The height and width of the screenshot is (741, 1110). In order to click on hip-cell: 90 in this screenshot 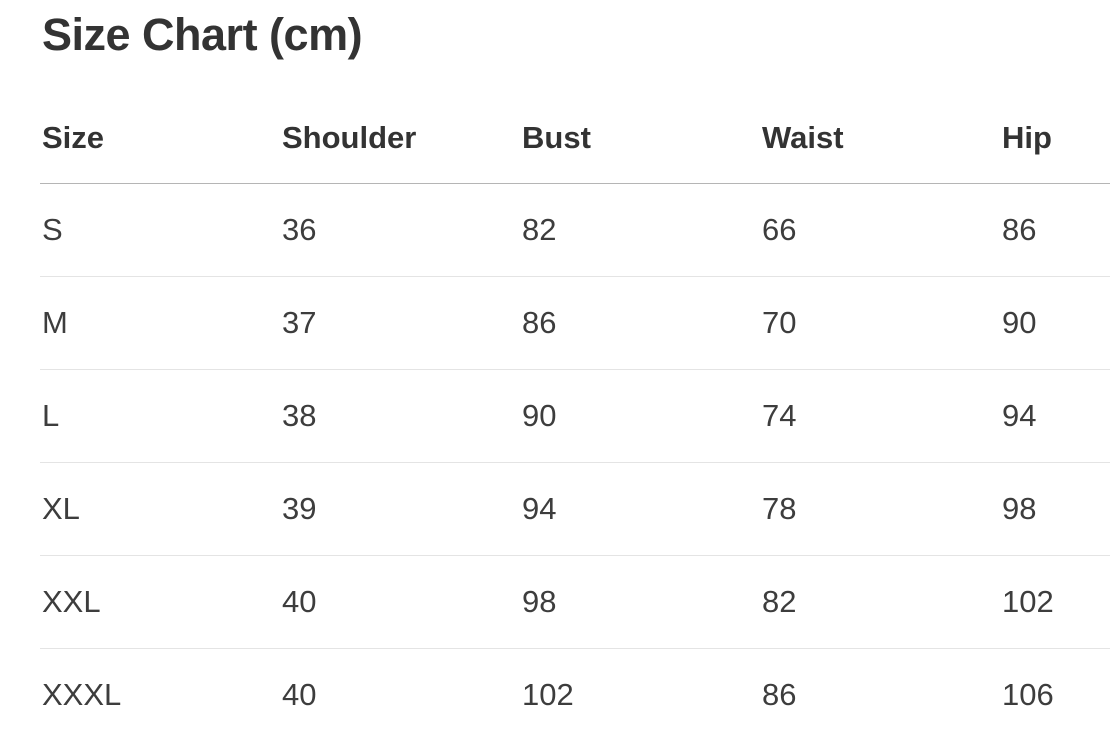, I will do `click(1055, 323)`.